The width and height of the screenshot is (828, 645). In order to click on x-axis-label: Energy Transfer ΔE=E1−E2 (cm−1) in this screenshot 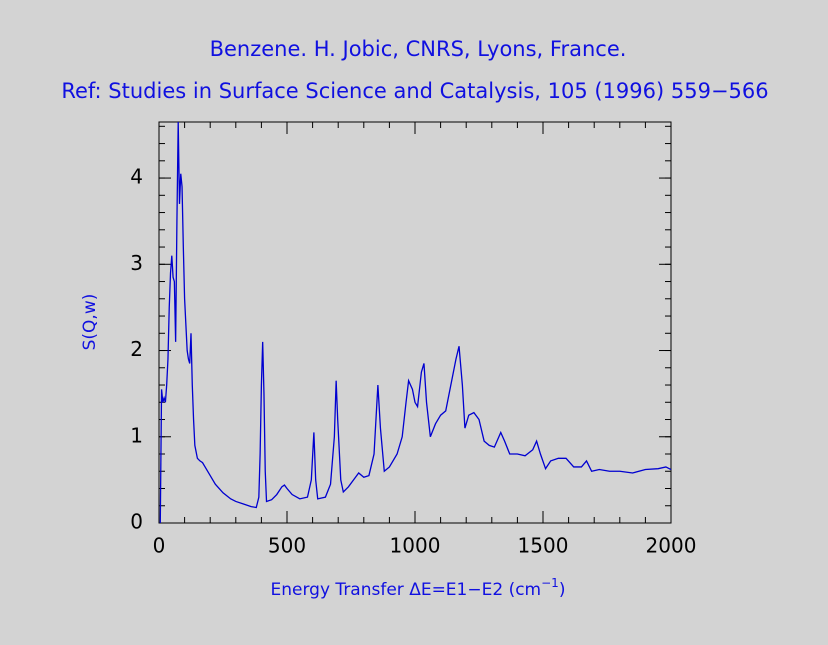, I will do `click(418, 588)`.